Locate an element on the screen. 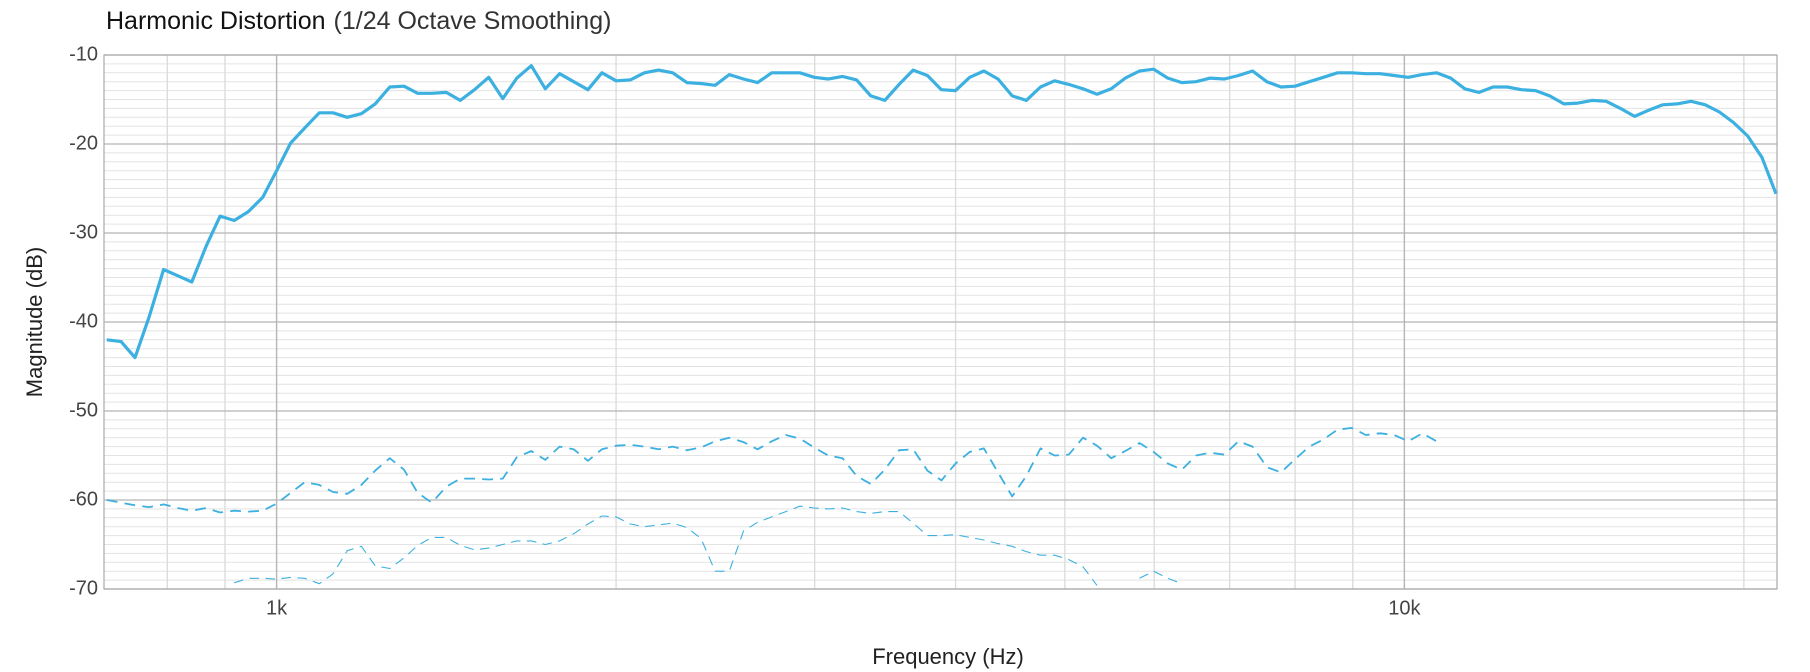 Image resolution: width=1810 pixels, height=672 pixels. y-tick-label: -50 is located at coordinates (83, 410).